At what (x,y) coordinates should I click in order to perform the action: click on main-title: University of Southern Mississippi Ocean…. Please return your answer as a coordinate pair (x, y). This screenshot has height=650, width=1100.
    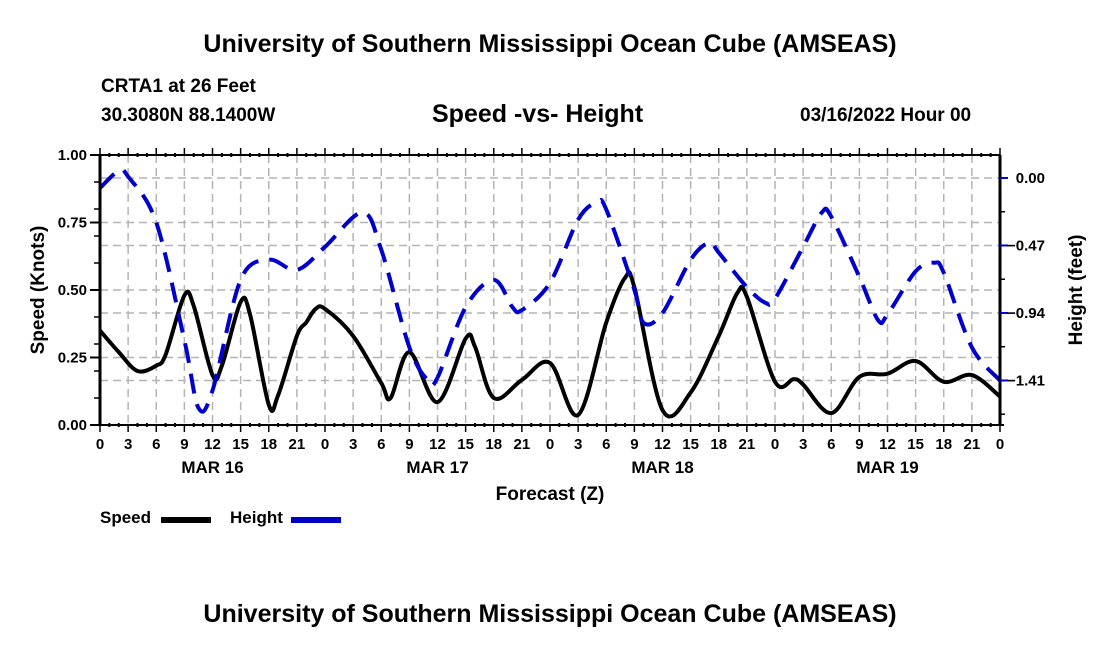
    Looking at the image, I should click on (550, 44).